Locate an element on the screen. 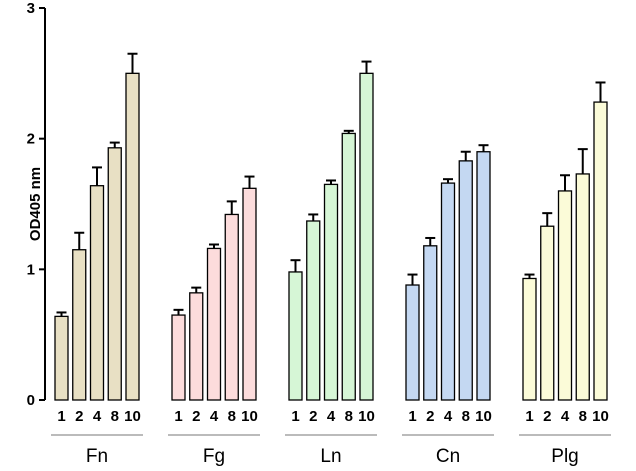 The height and width of the screenshot is (471, 636). y-tick-label: 0 is located at coordinates (31, 400).